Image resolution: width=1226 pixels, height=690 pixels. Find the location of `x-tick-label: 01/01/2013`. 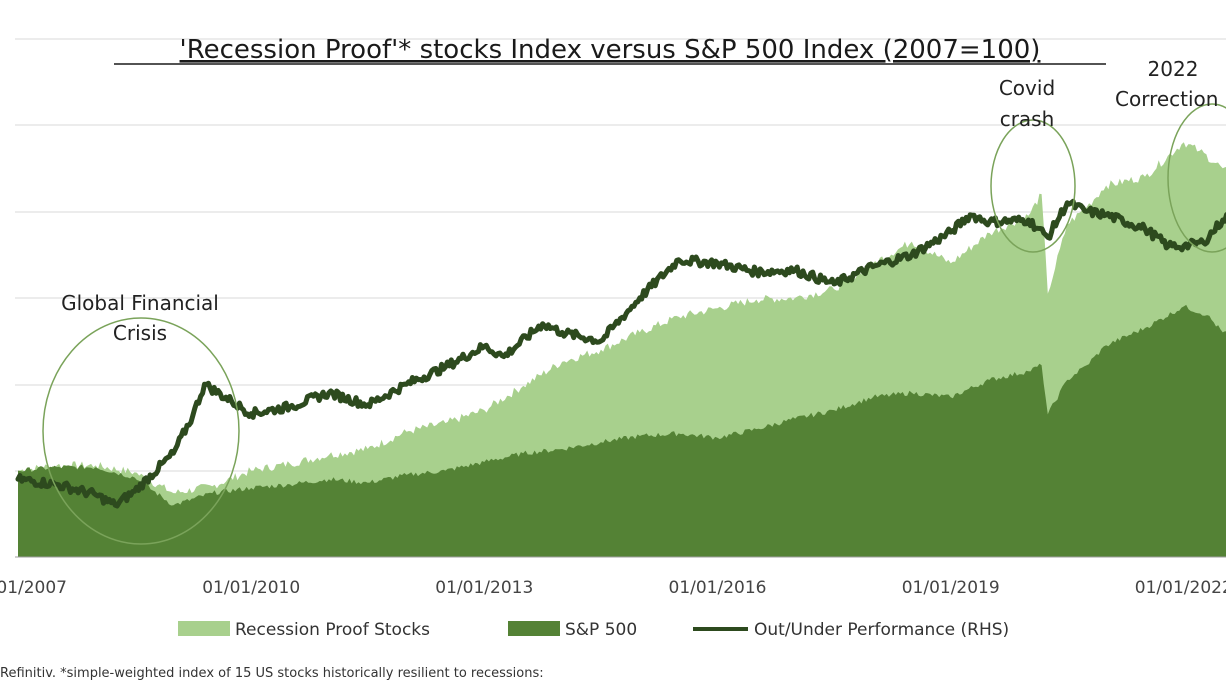

x-tick-label: 01/01/2013 is located at coordinates (484, 588).